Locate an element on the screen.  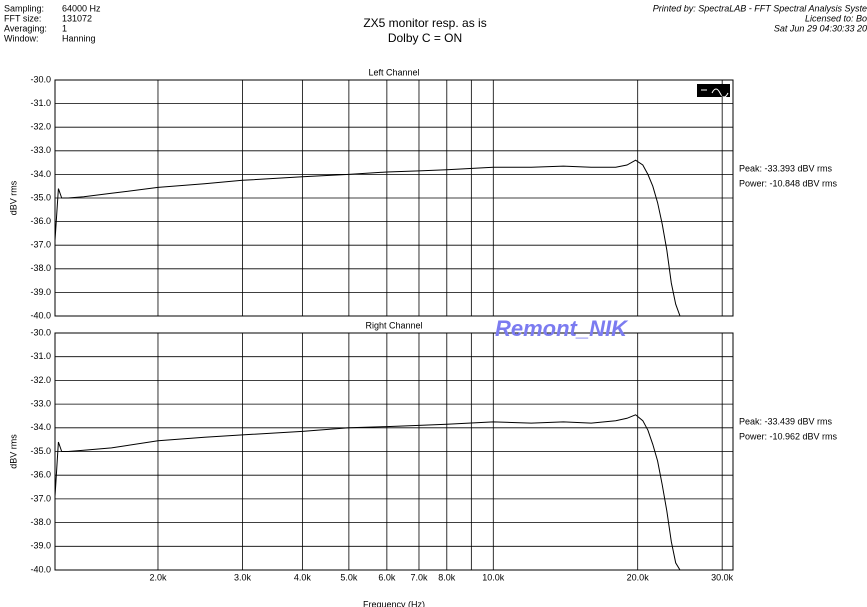
licensed-to: Licensed to: Bo is located at coordinates (836, 18).